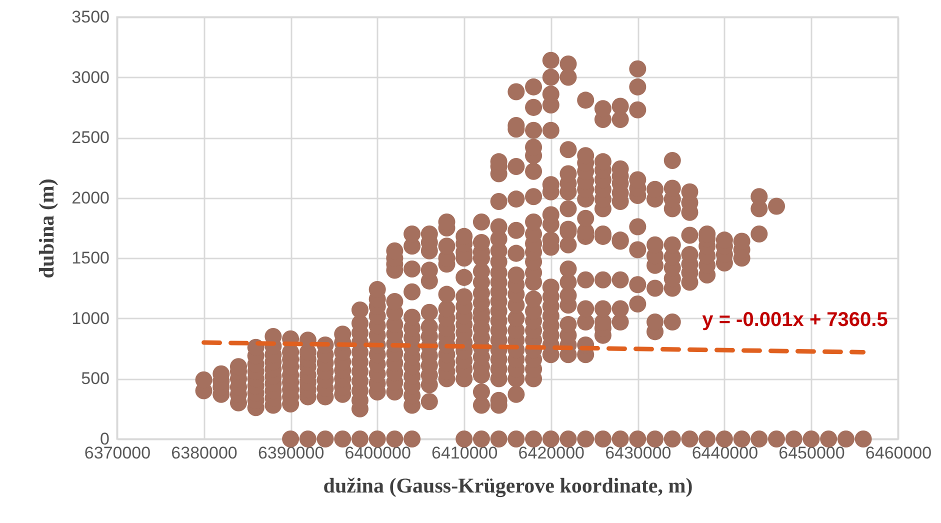 This screenshot has height=523, width=941. I want to click on x-tick-label: 6410000, so click(465, 453).